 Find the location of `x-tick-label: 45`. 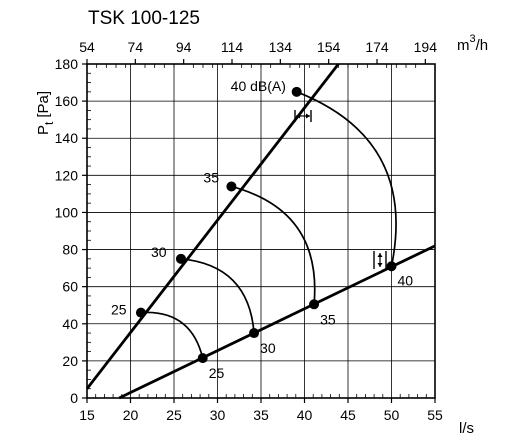

x-tick-label: 45 is located at coordinates (348, 415).